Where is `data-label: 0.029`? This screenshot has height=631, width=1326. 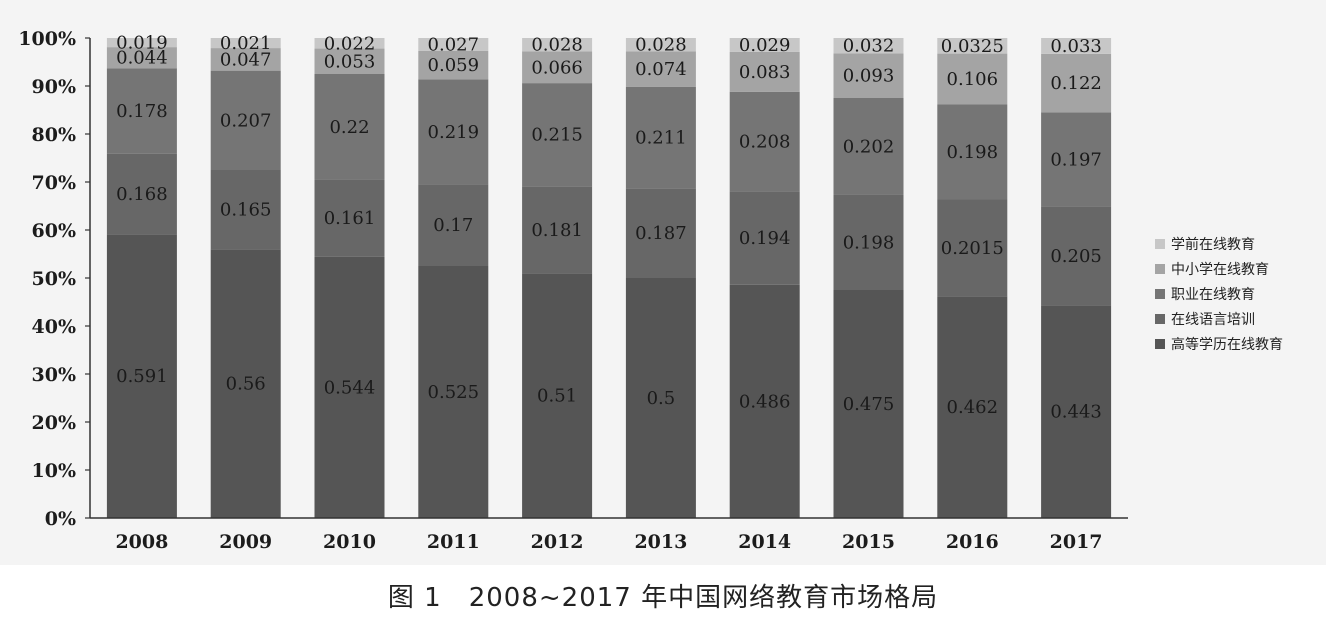 data-label: 0.029 is located at coordinates (765, 45).